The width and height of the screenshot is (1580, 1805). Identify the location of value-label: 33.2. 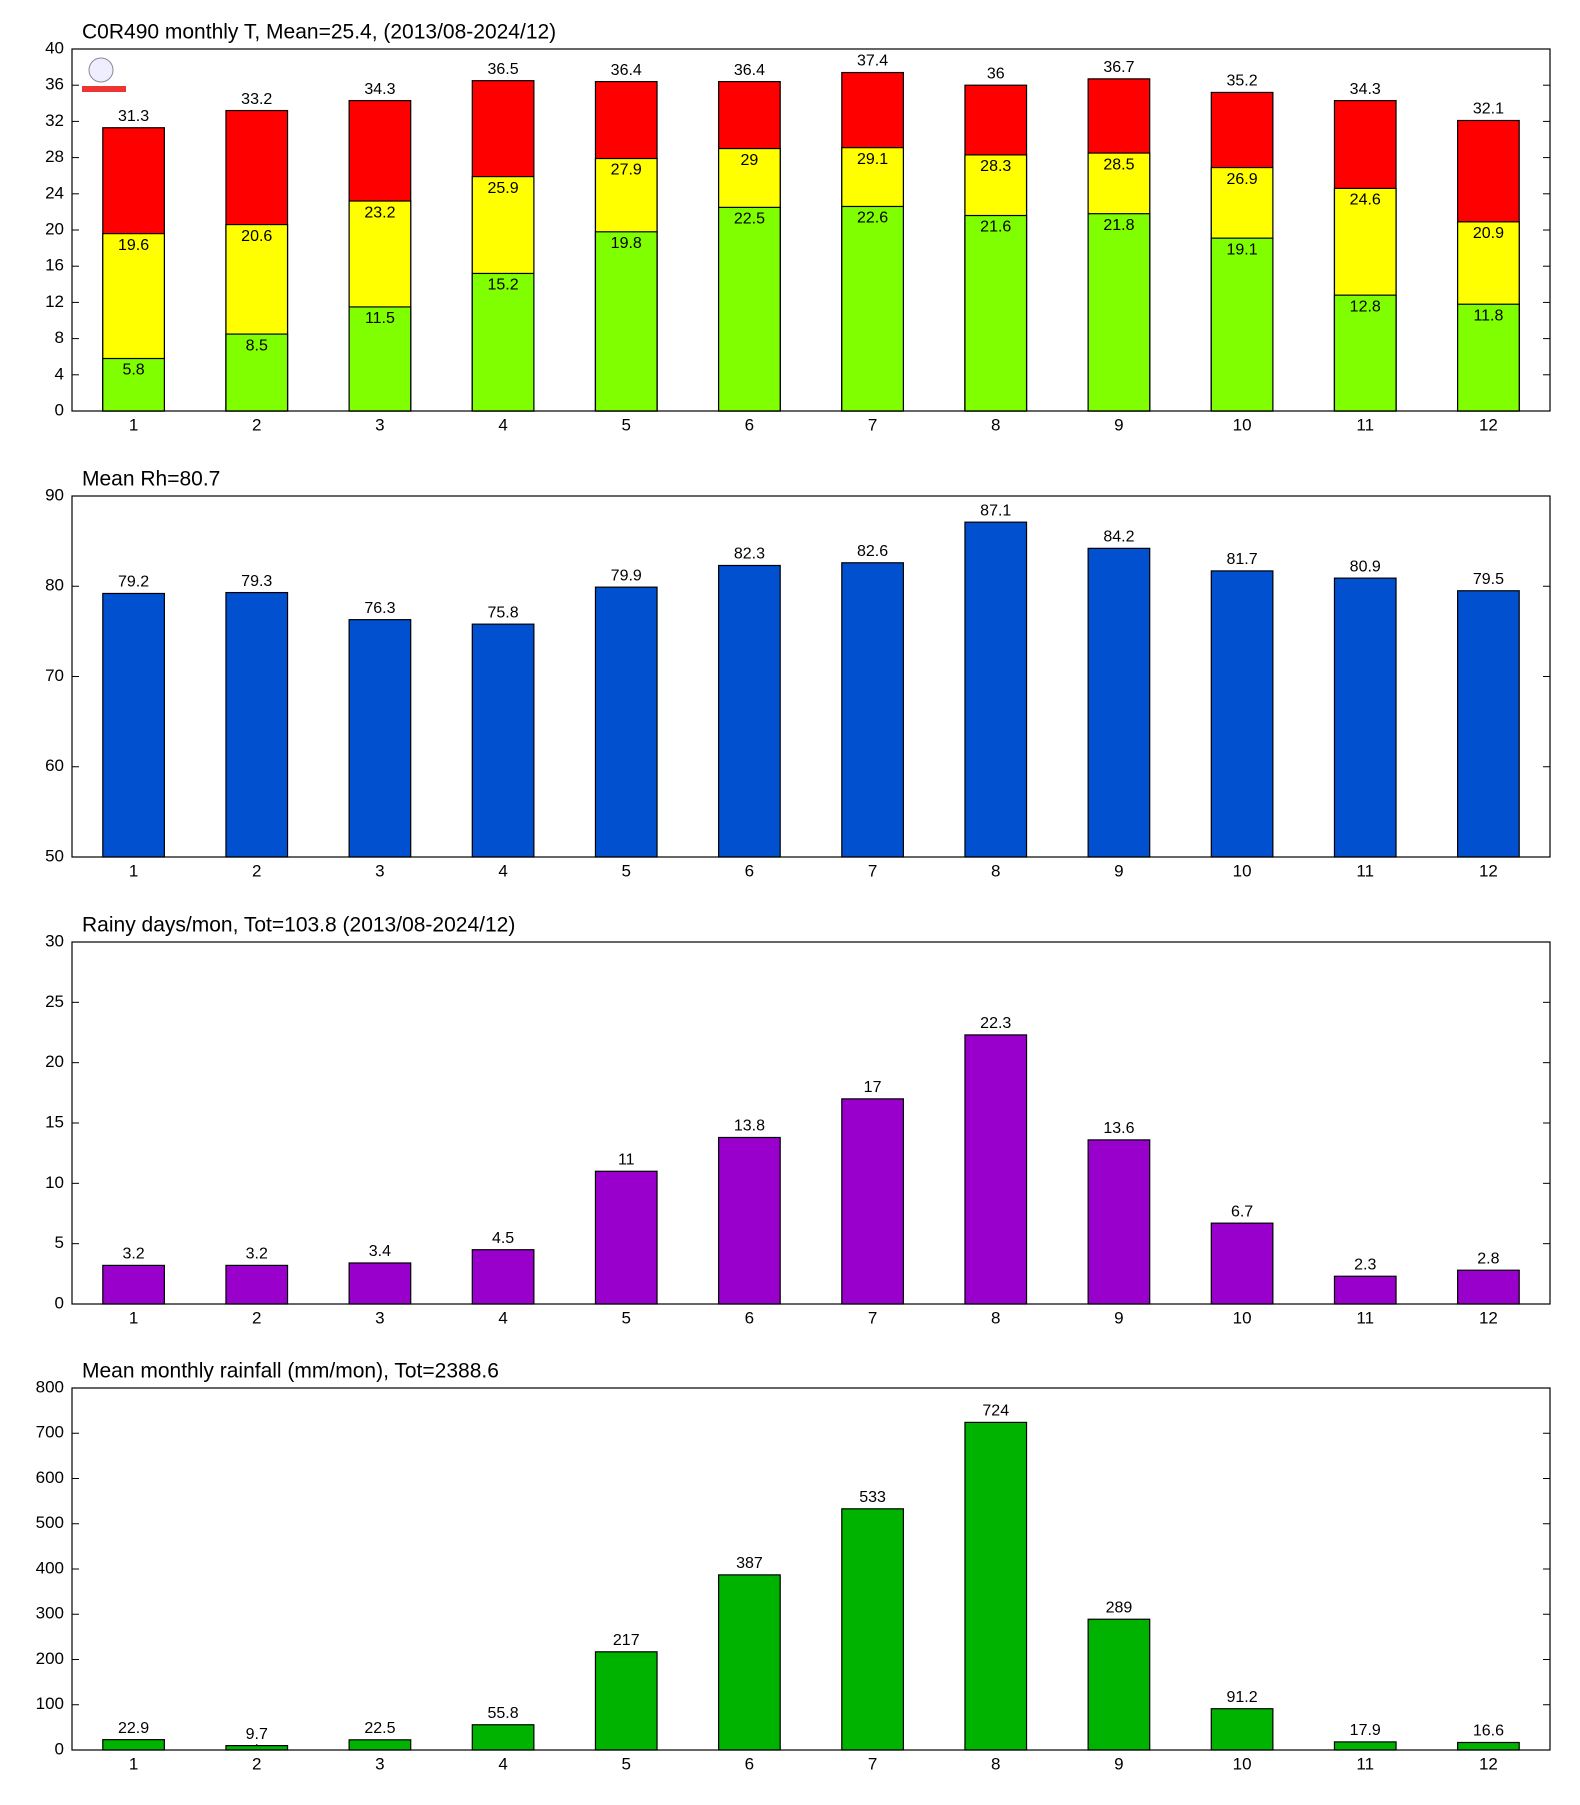
(256, 99).